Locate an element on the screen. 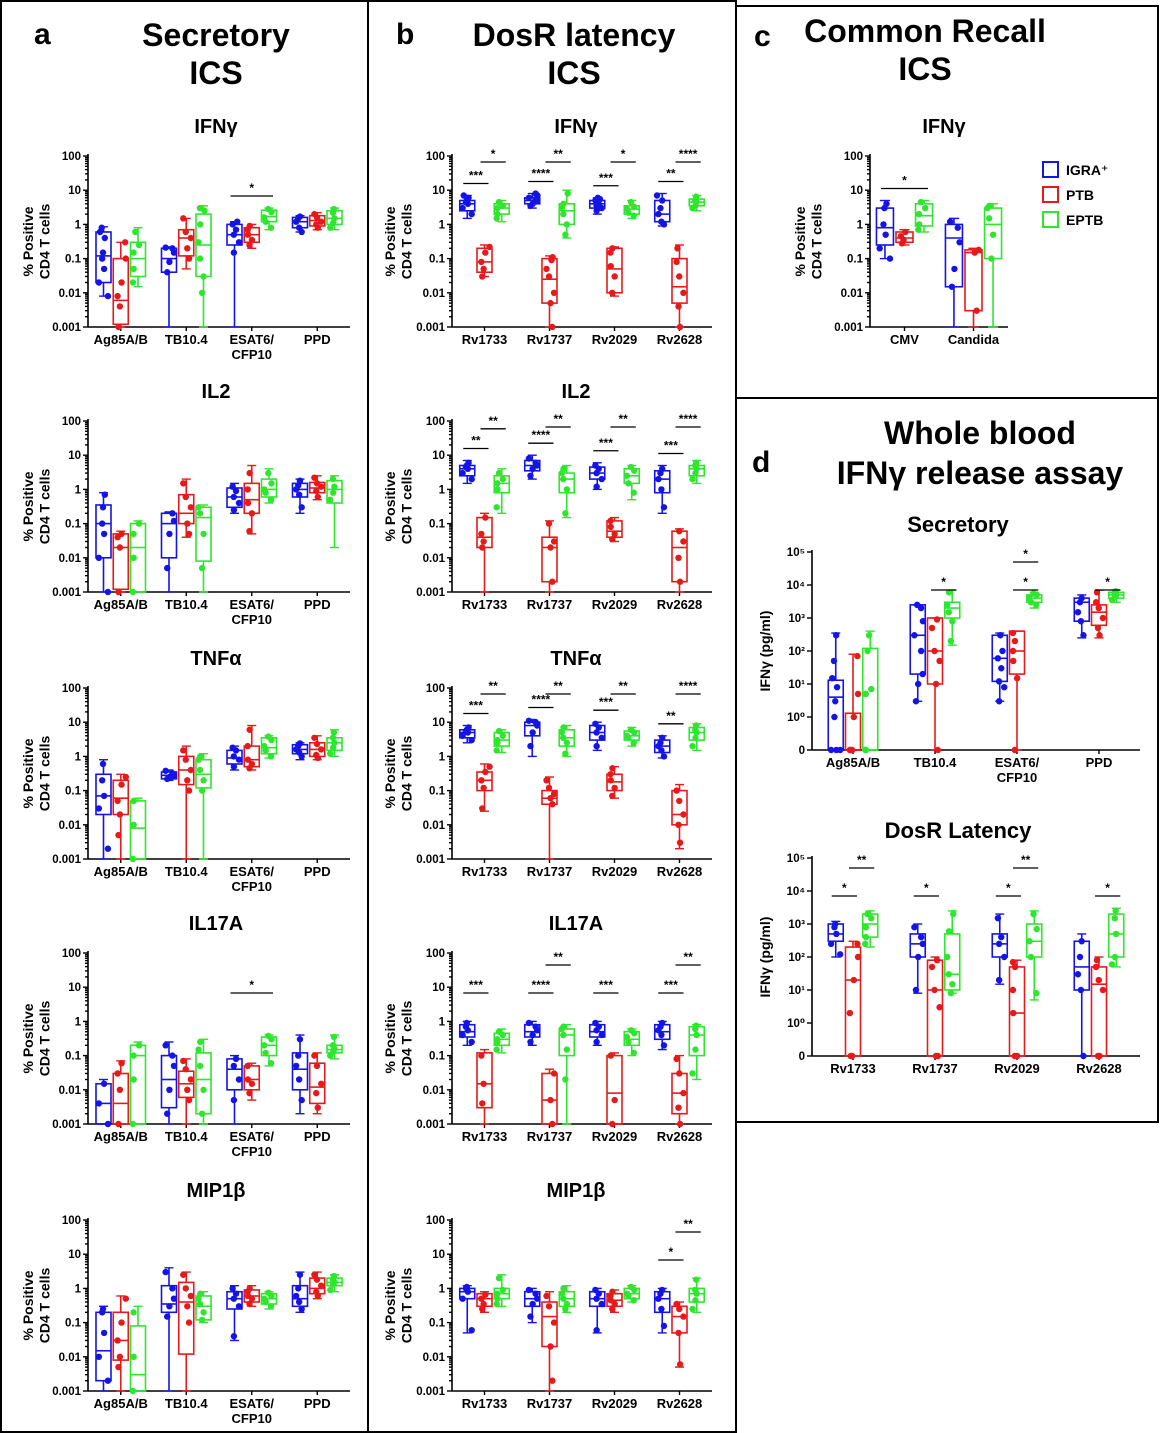 This screenshot has width=1161, height=1433. significance-label: * is located at coordinates (623, 154).